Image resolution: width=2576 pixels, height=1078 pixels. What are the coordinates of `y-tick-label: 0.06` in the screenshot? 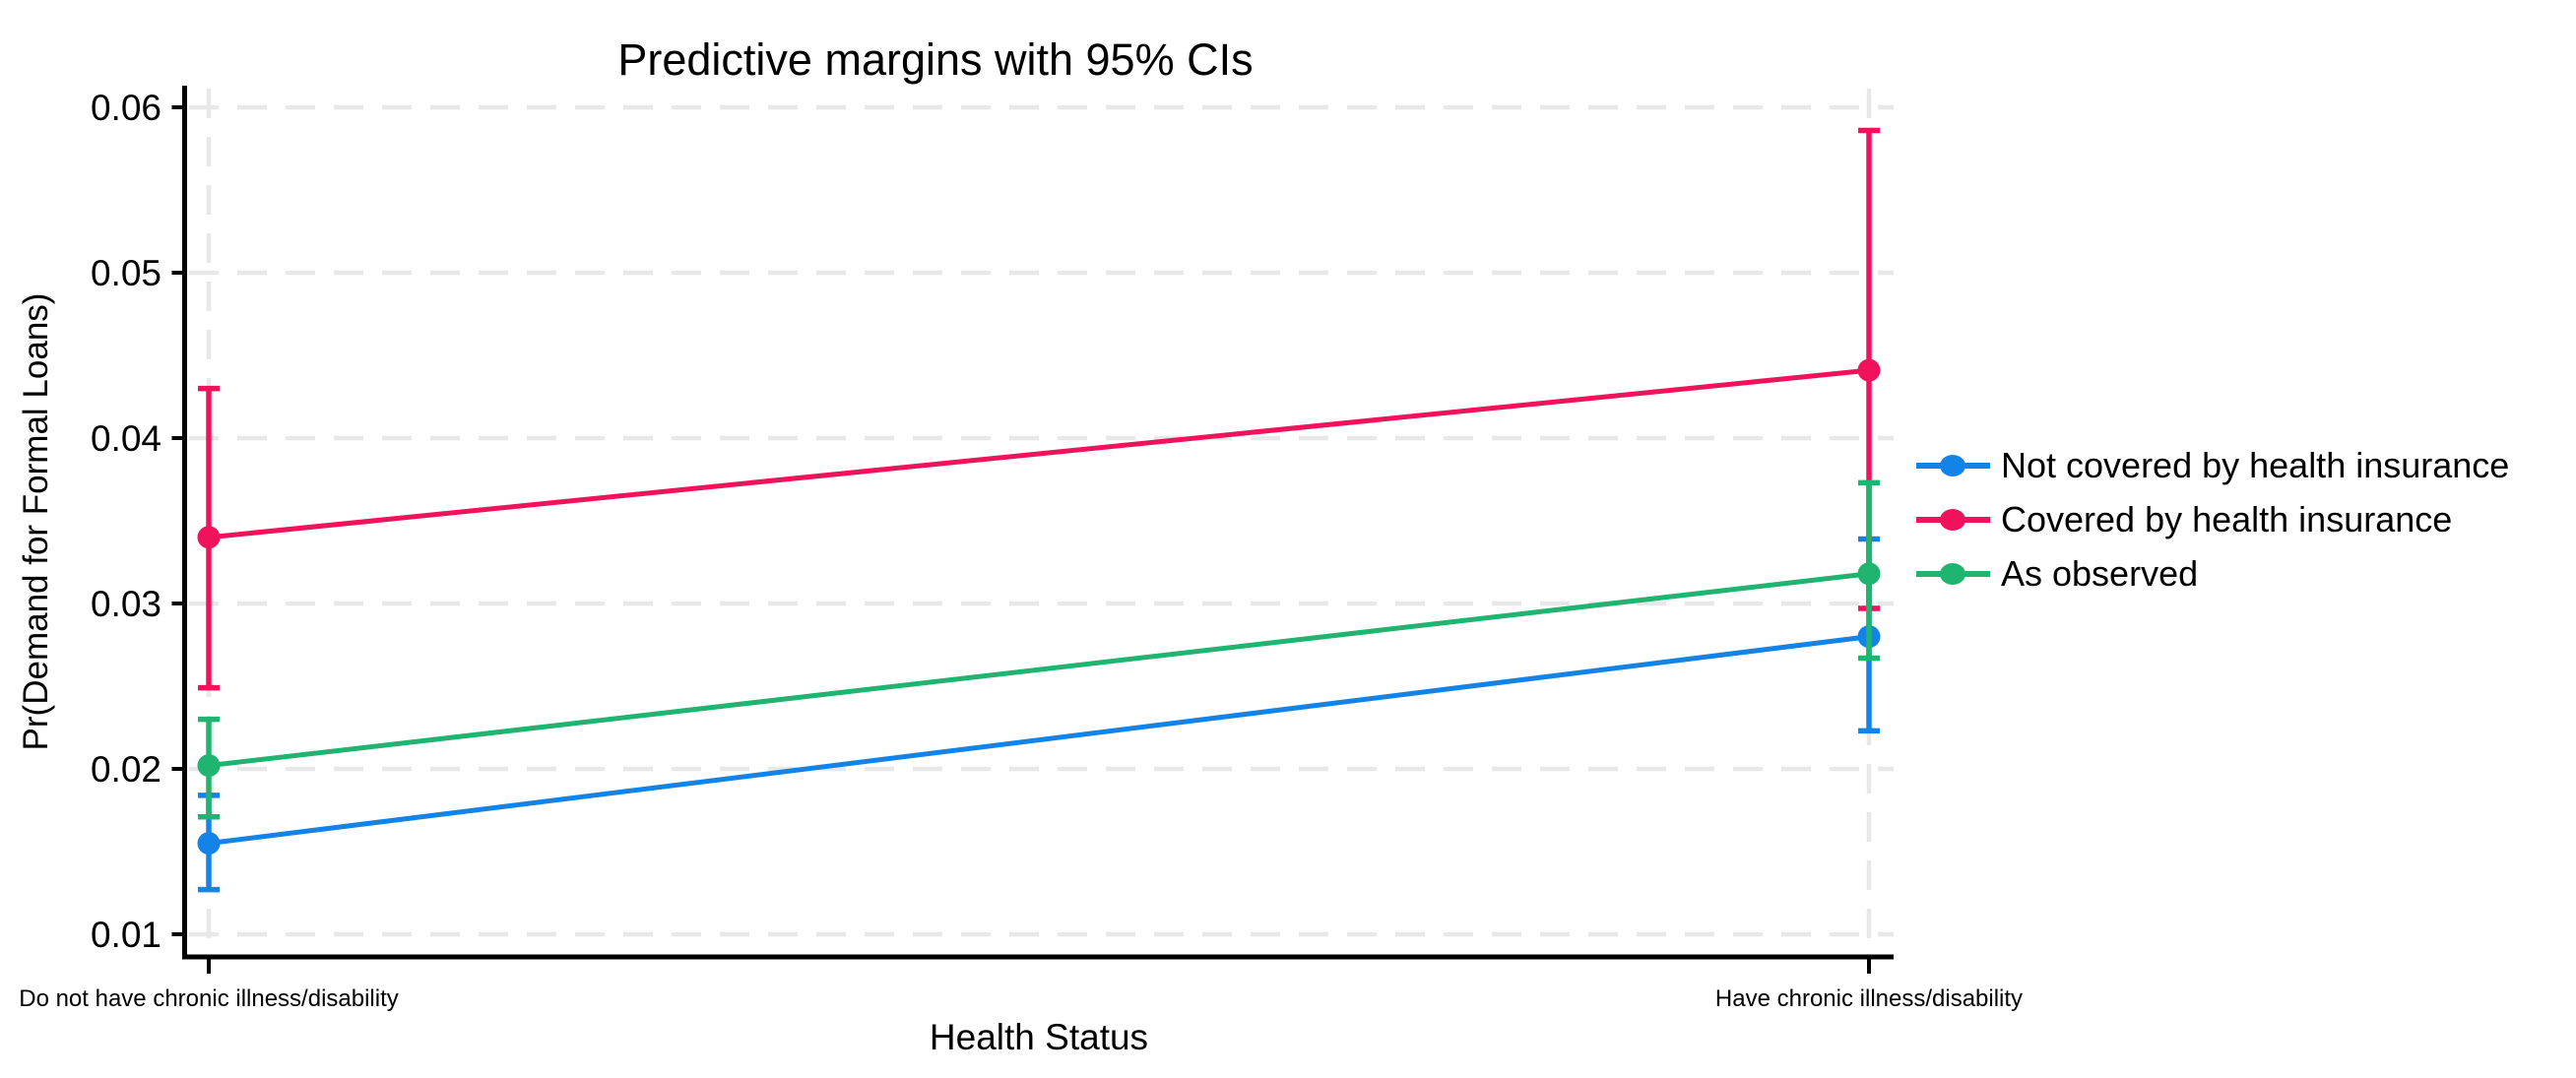 It's located at (126, 108).